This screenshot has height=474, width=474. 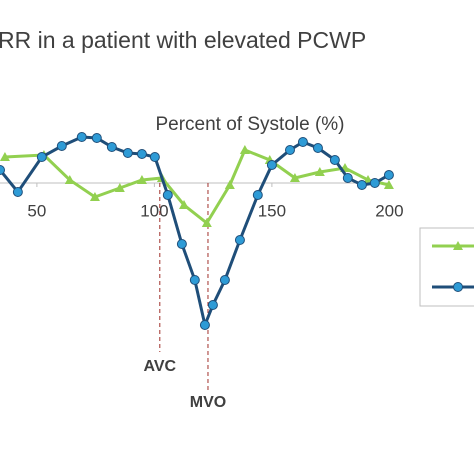 What do you see at coordinates (446, 267) in the screenshot?
I see `legend` at bounding box center [446, 267].